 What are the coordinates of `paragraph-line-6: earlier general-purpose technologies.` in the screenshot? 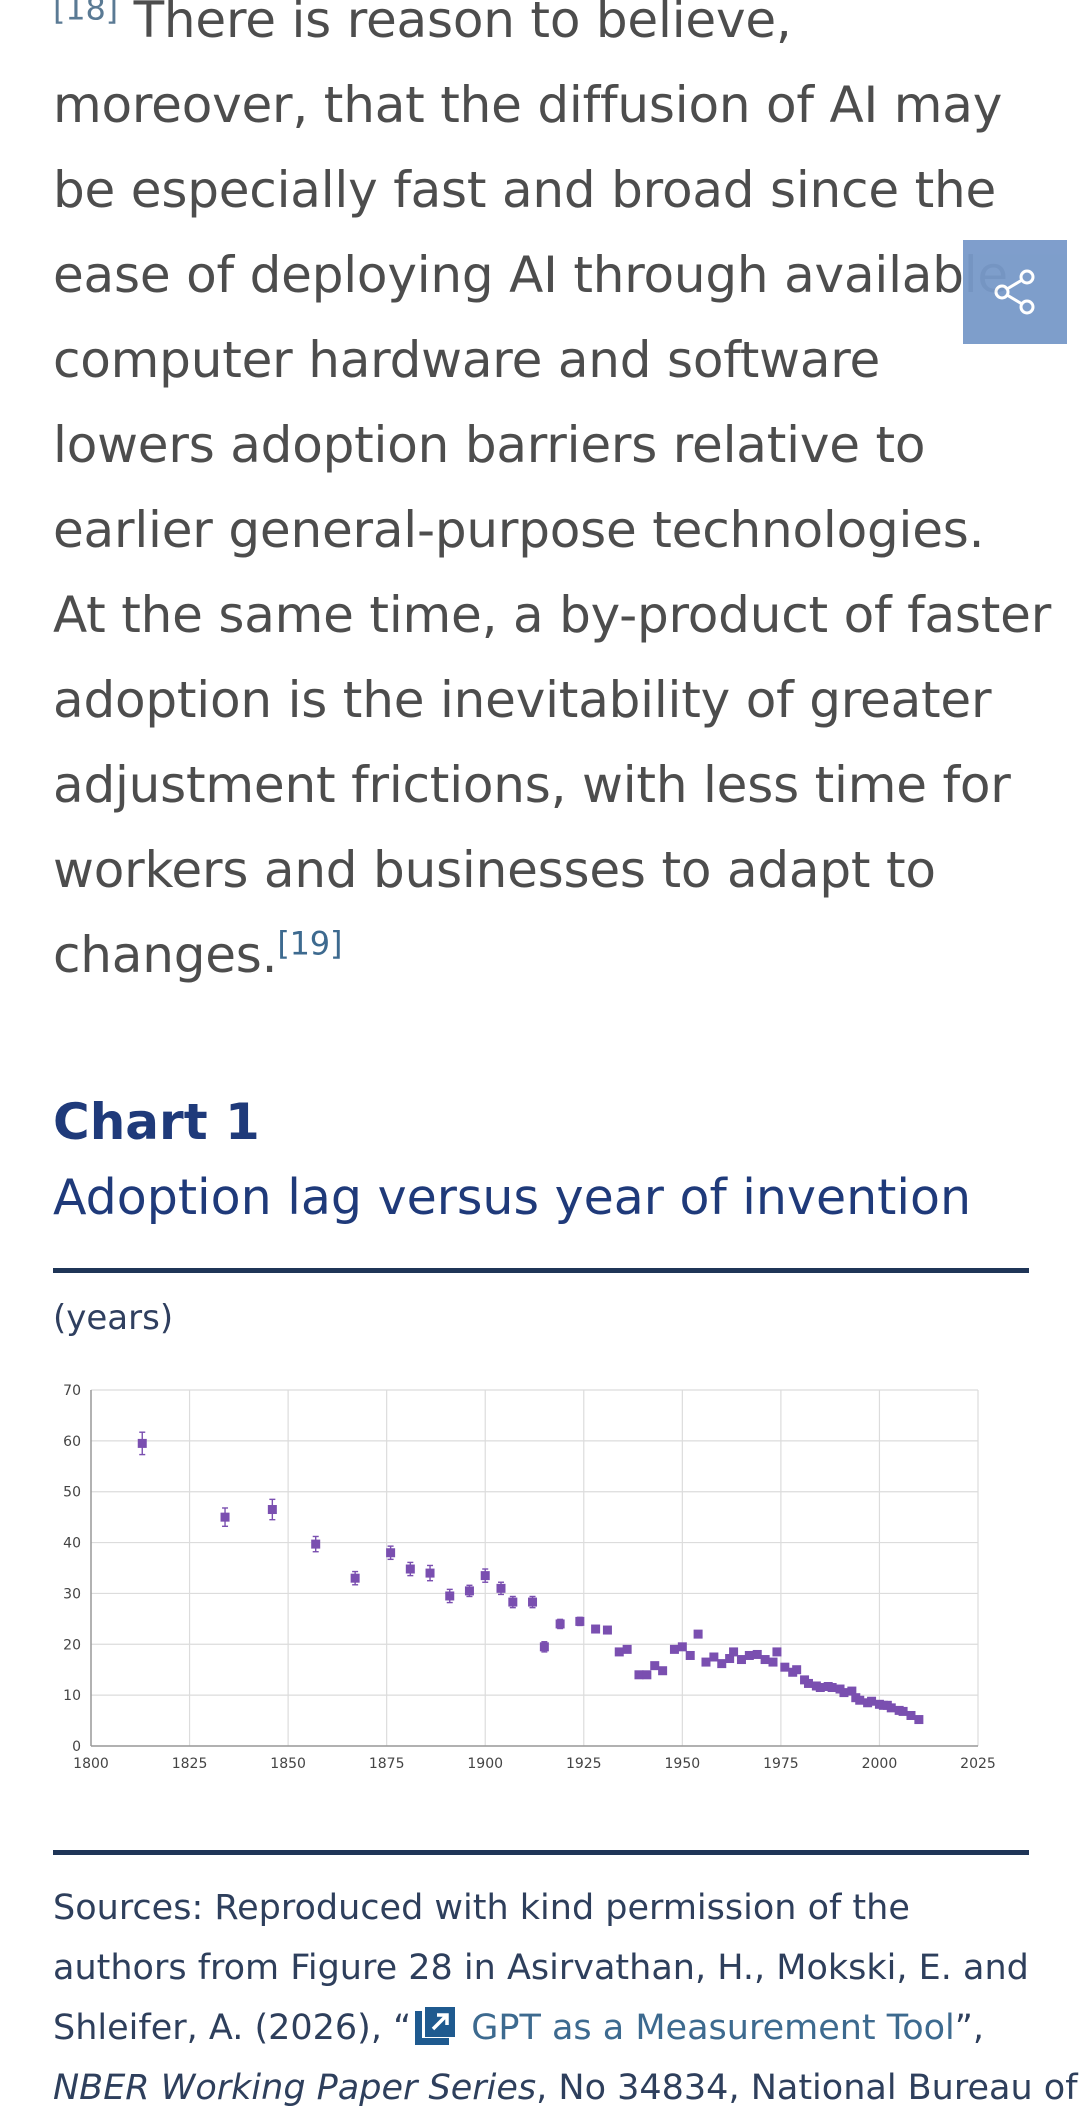 It's located at (519, 530).